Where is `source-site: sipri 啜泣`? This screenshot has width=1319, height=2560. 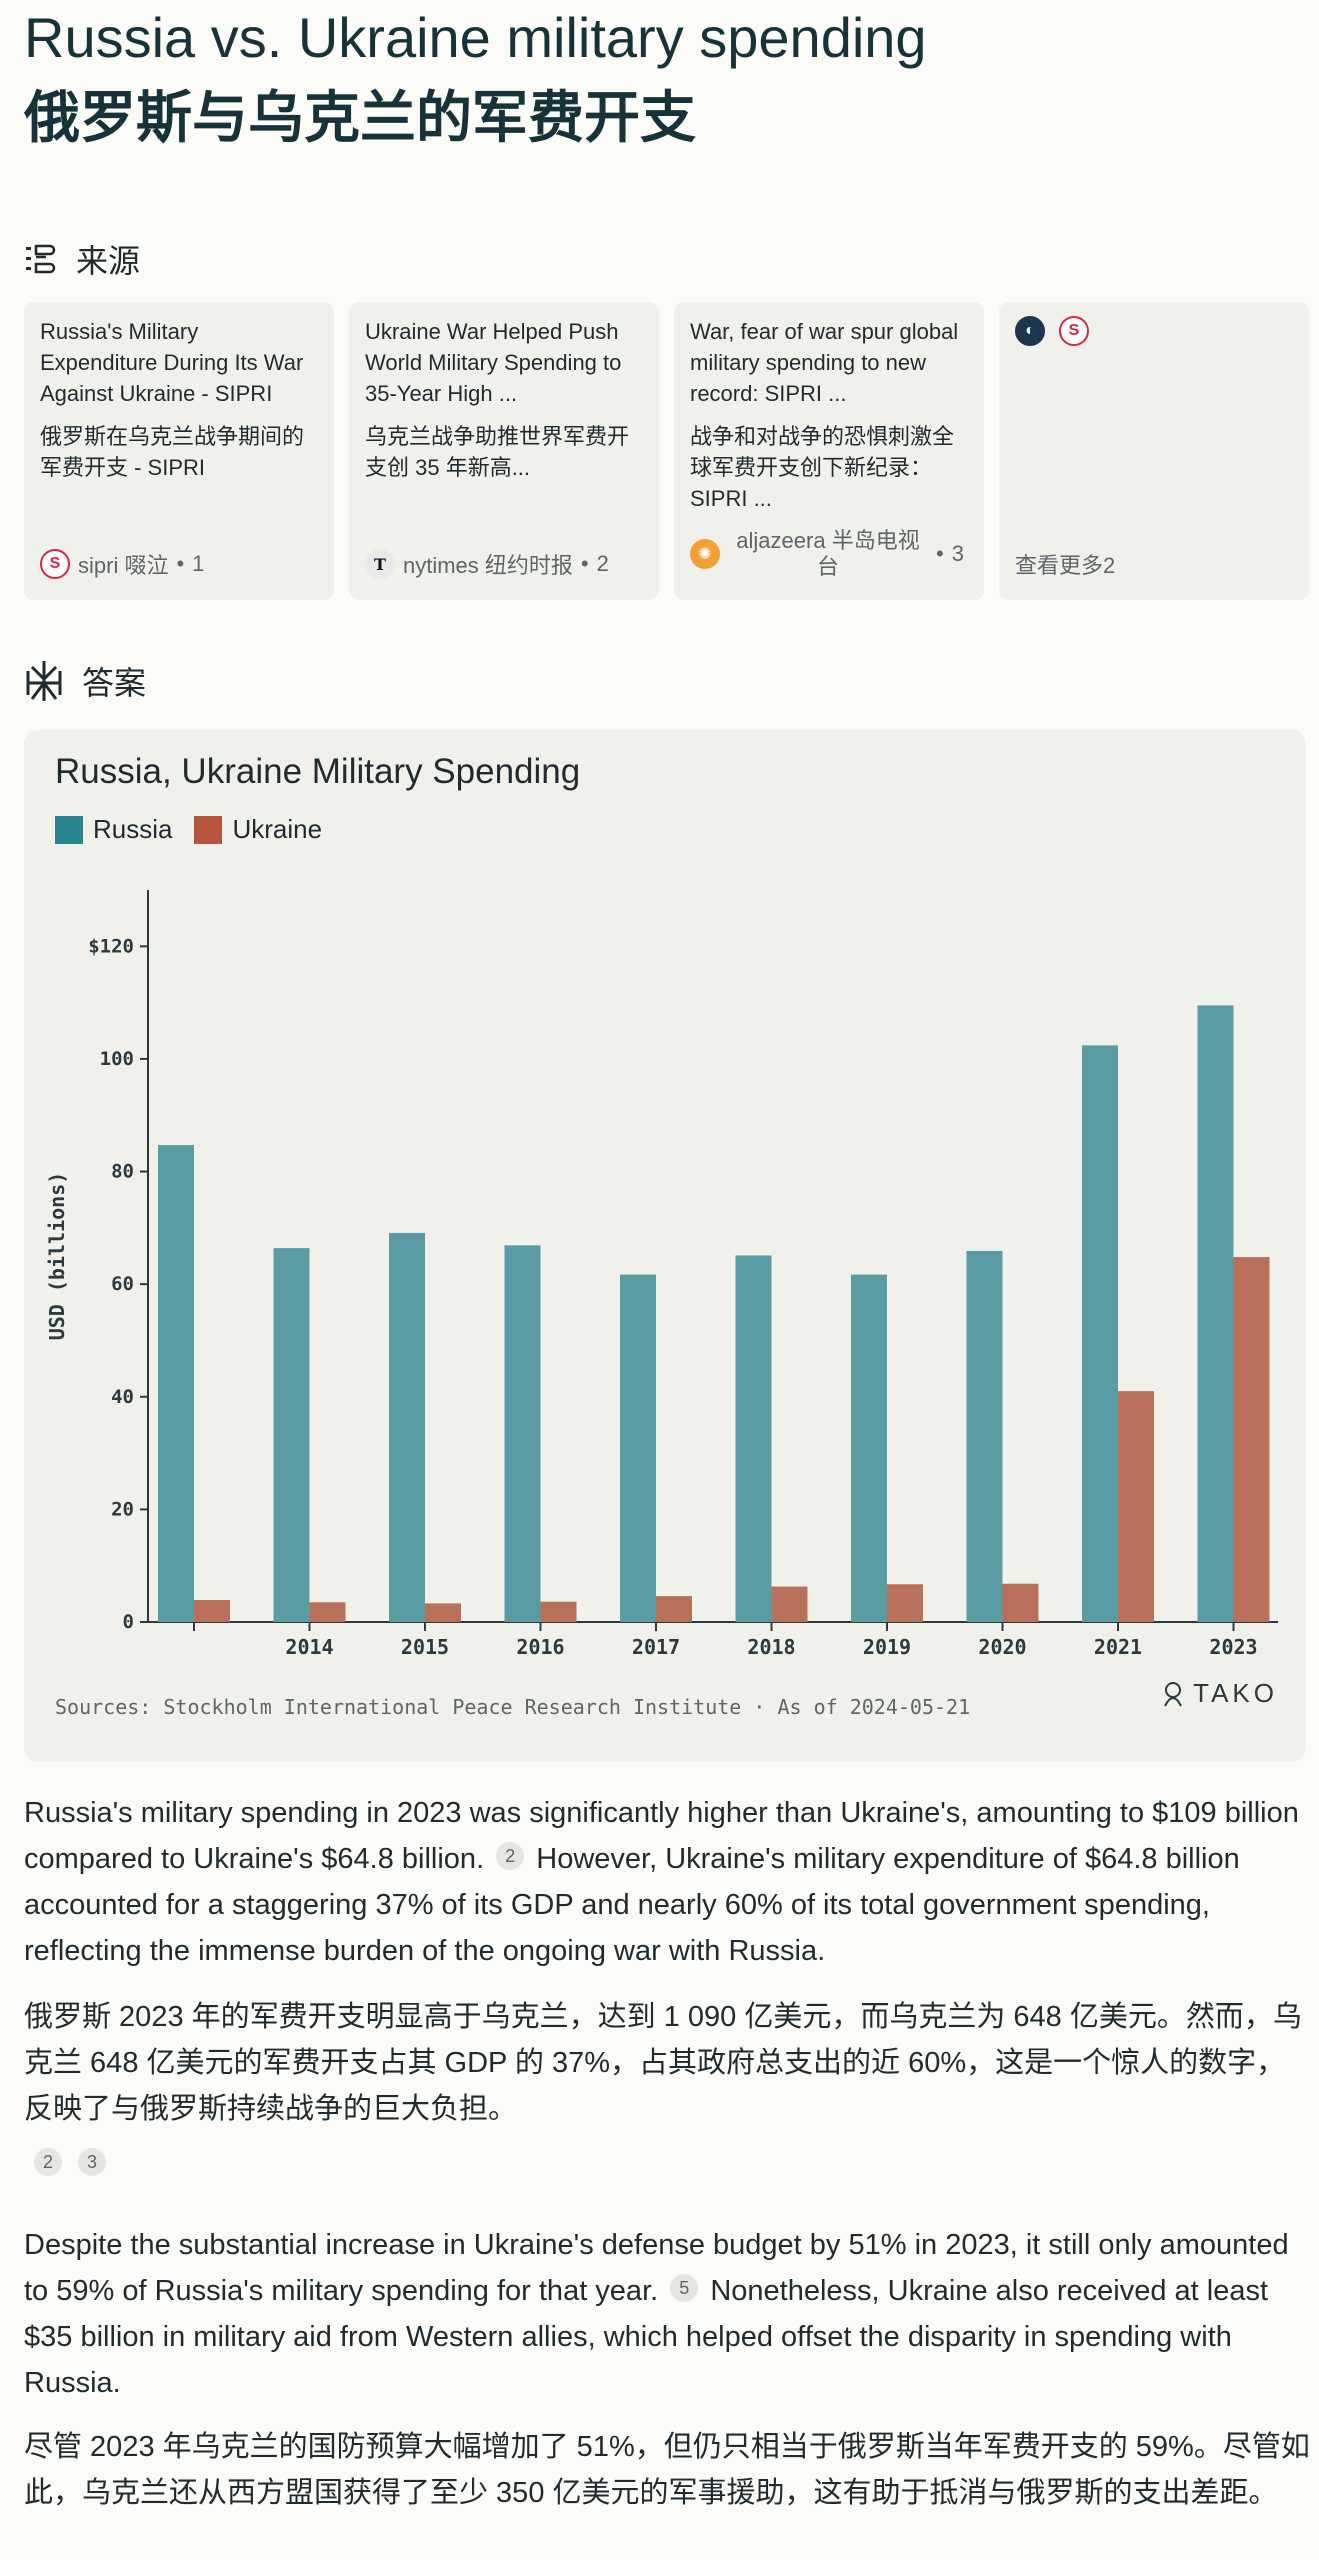
source-site: sipri 啜泣 is located at coordinates (123, 565).